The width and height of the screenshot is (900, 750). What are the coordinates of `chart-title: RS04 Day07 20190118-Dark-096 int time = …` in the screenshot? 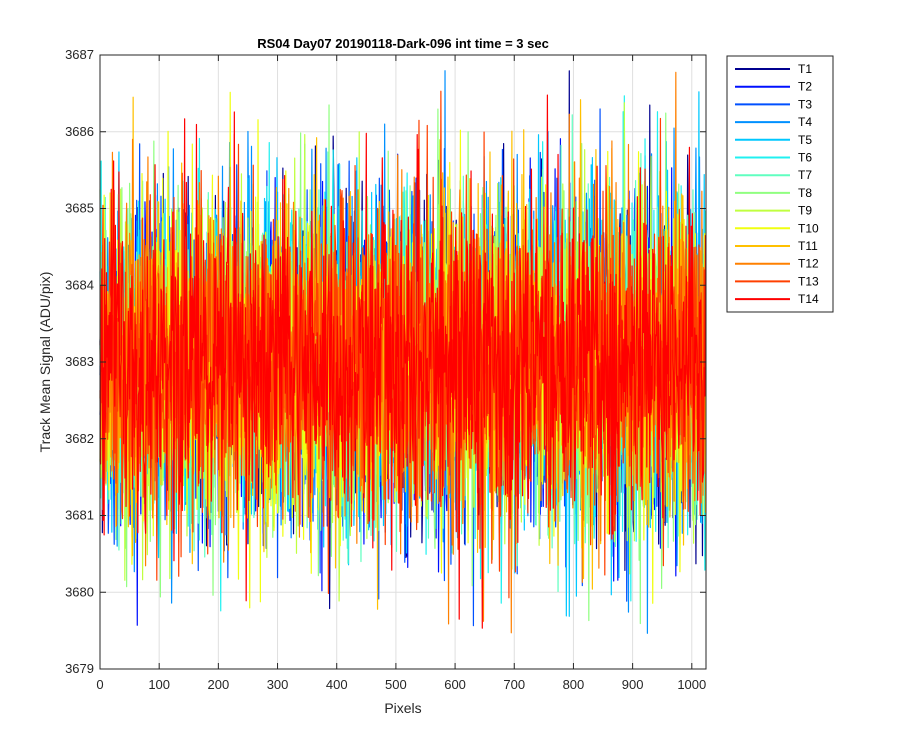 It's located at (403, 43).